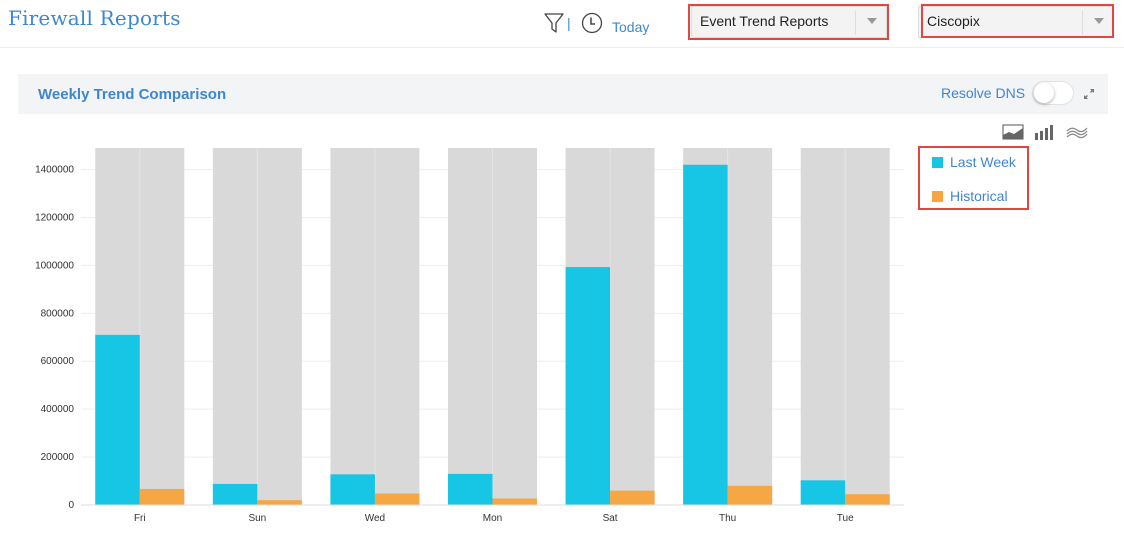 Image resolution: width=1124 pixels, height=541 pixels. I want to click on panel-title: Weekly Trend Comparison, so click(132, 94).